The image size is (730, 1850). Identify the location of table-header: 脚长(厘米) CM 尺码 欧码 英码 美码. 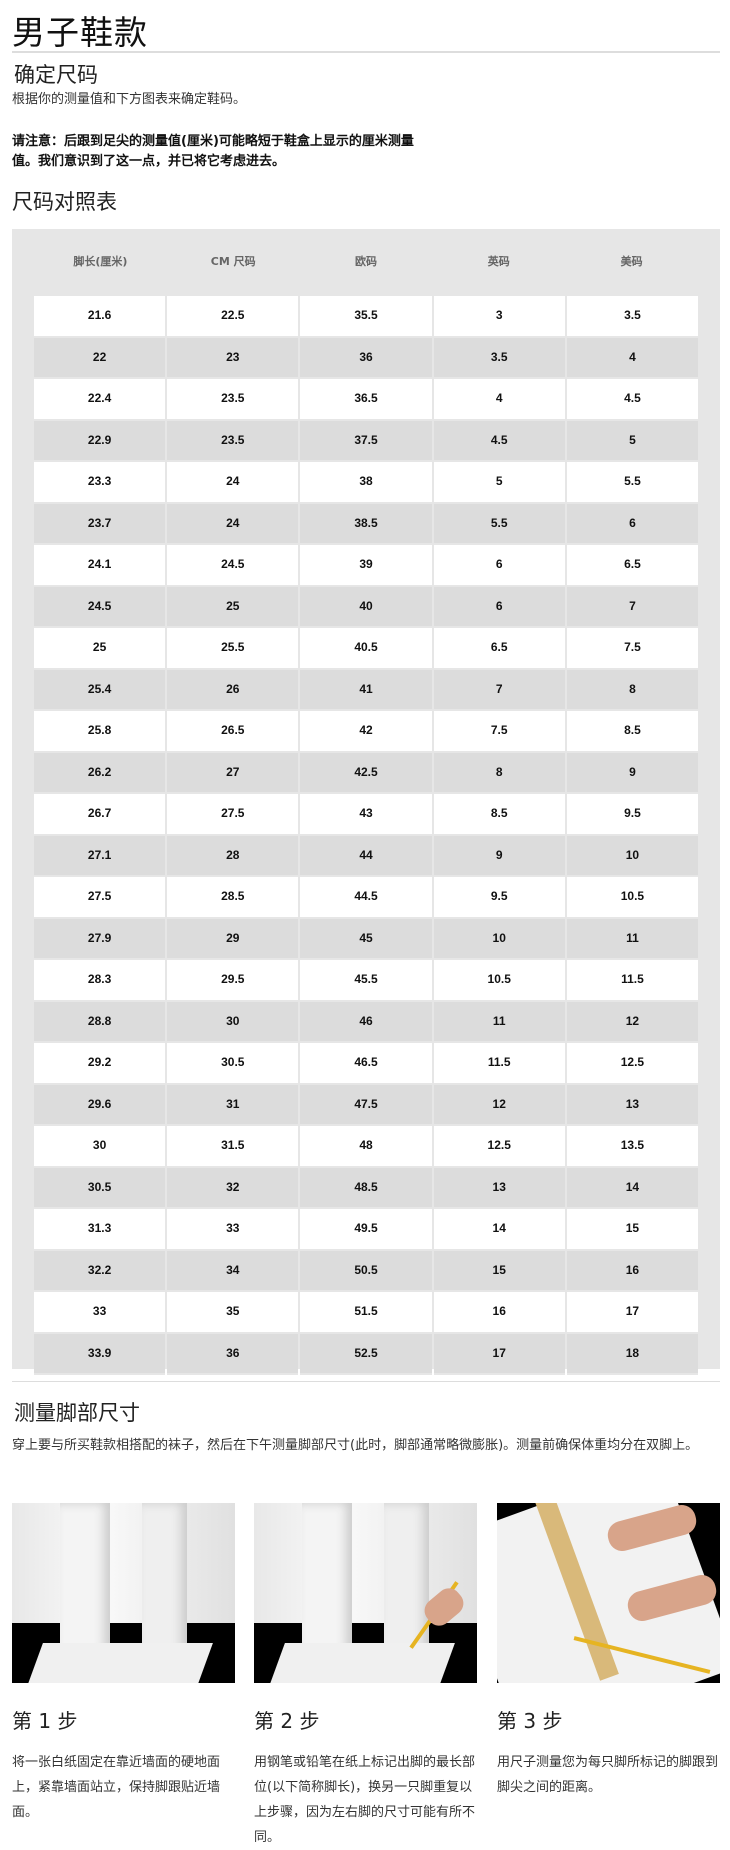
(366, 262).